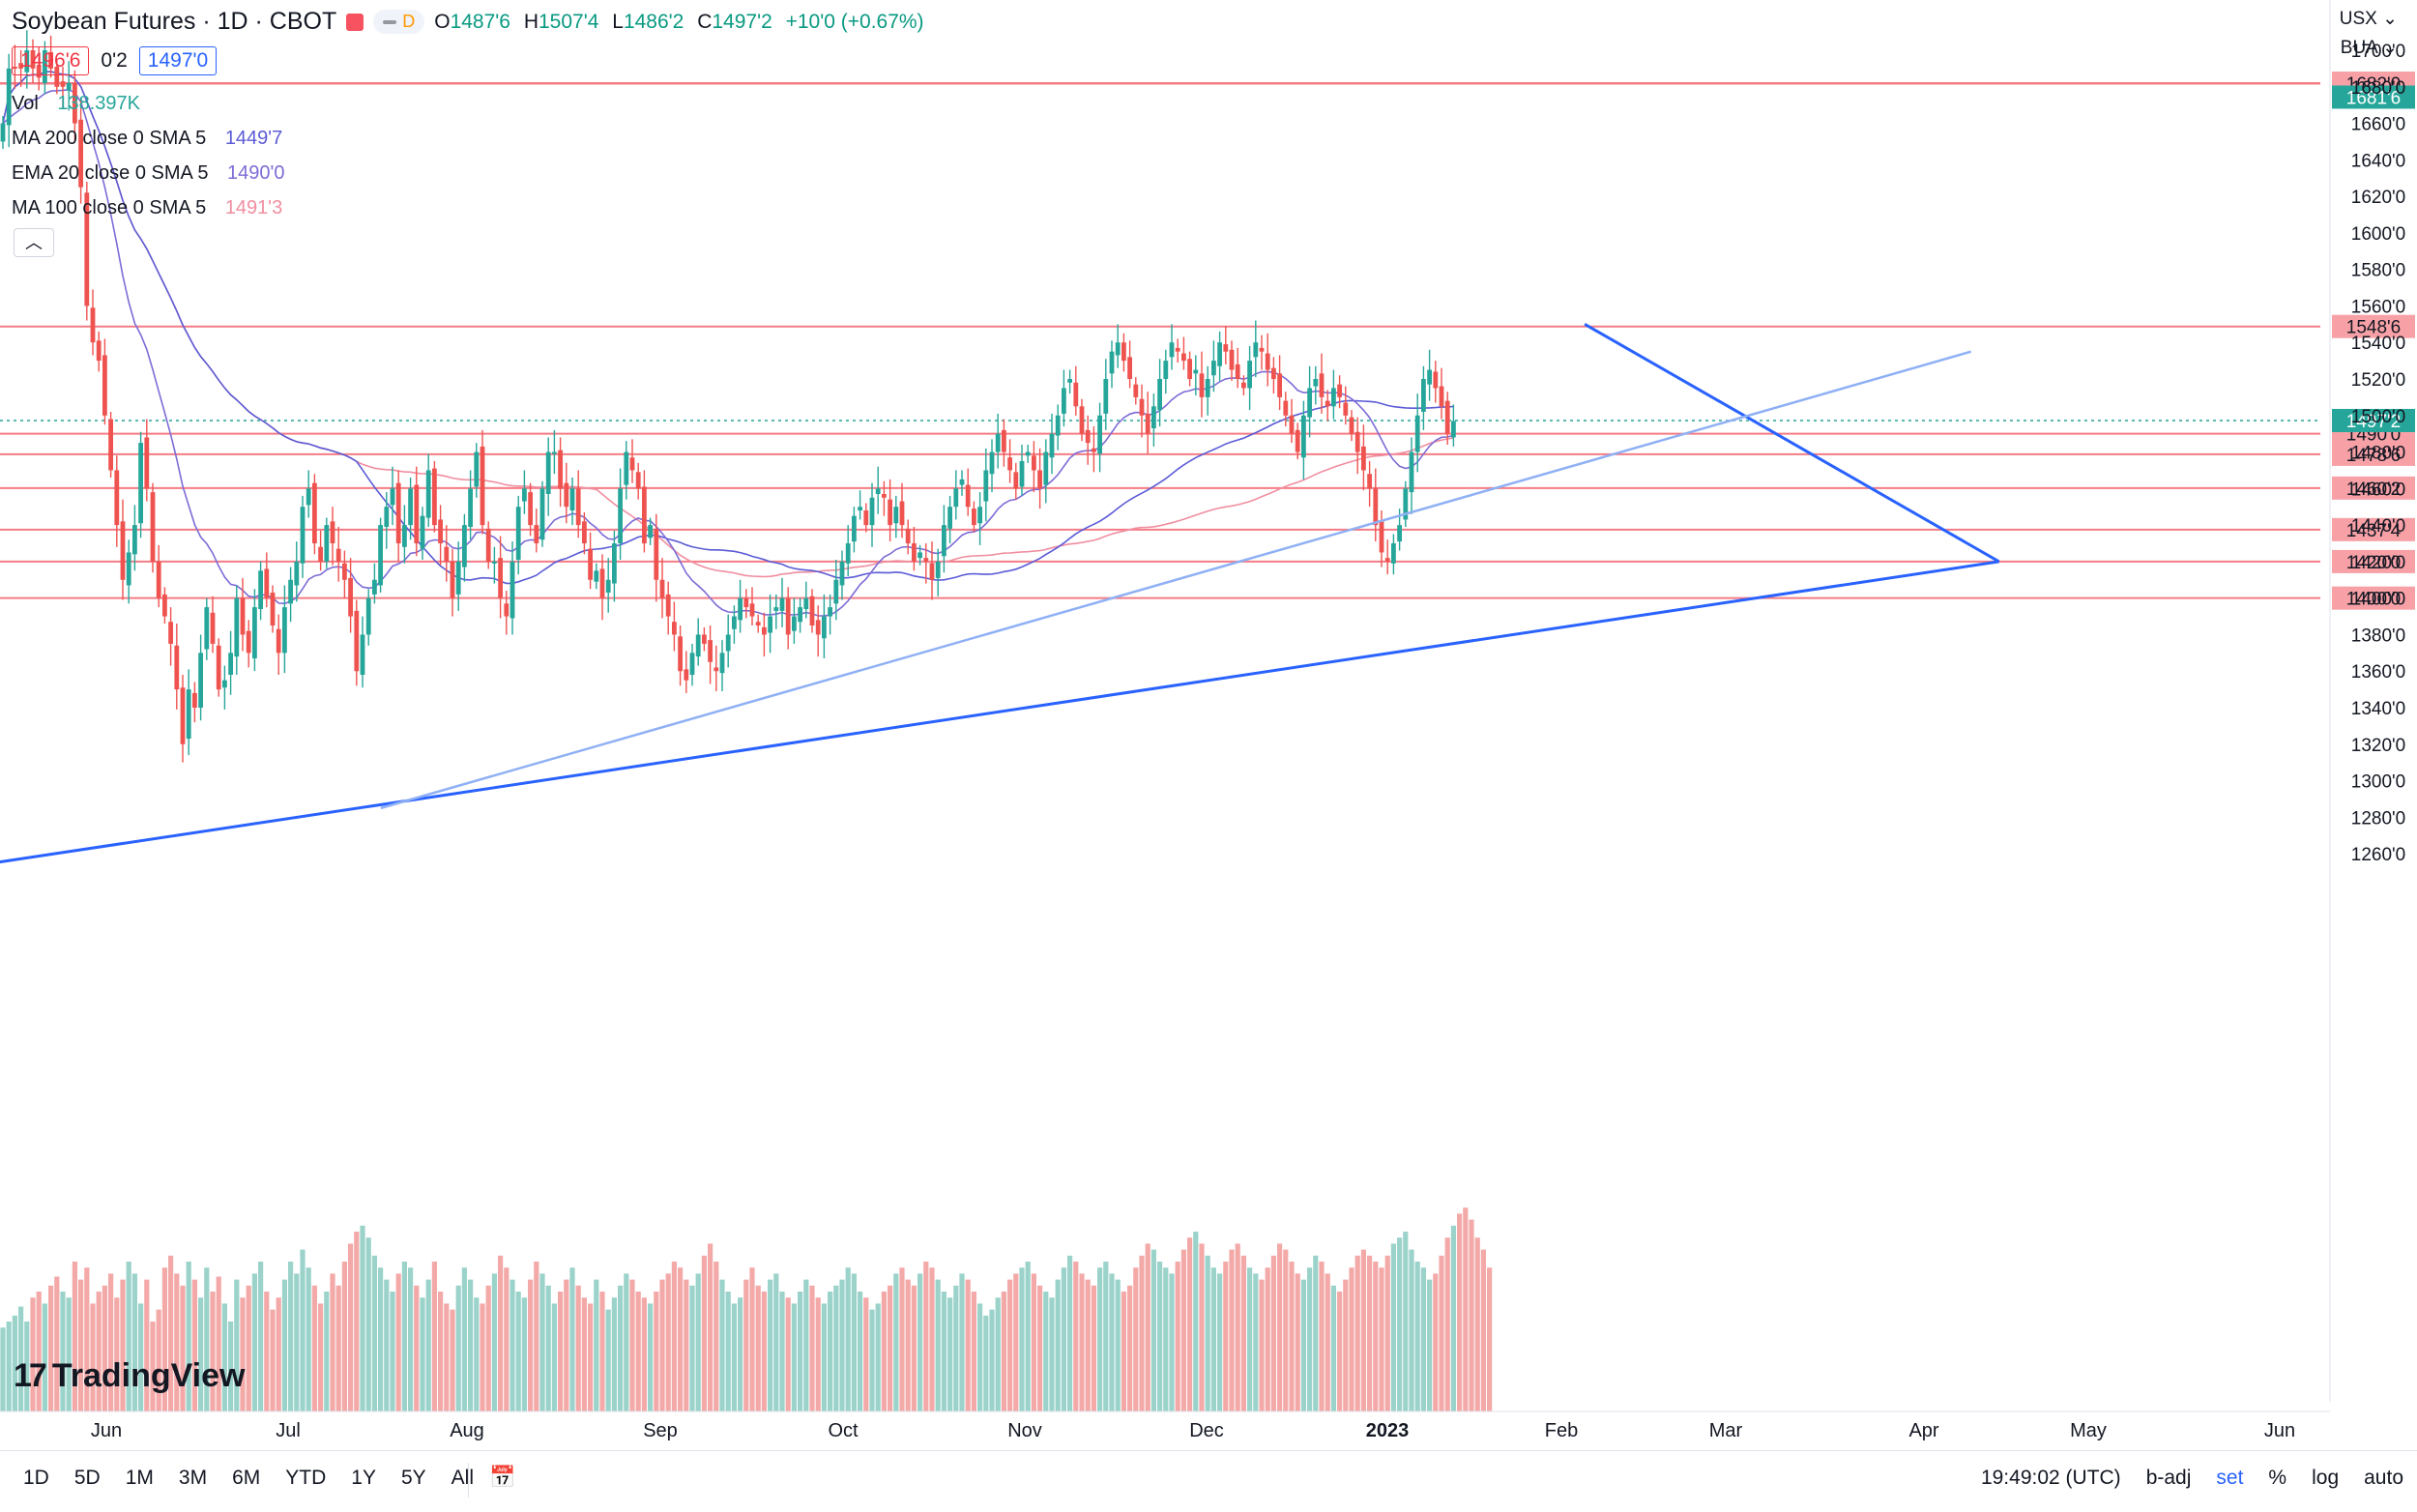 Image resolution: width=2417 pixels, height=1512 pixels. What do you see at coordinates (2383, 1478) in the screenshot?
I see `auto-toggle: auto` at bounding box center [2383, 1478].